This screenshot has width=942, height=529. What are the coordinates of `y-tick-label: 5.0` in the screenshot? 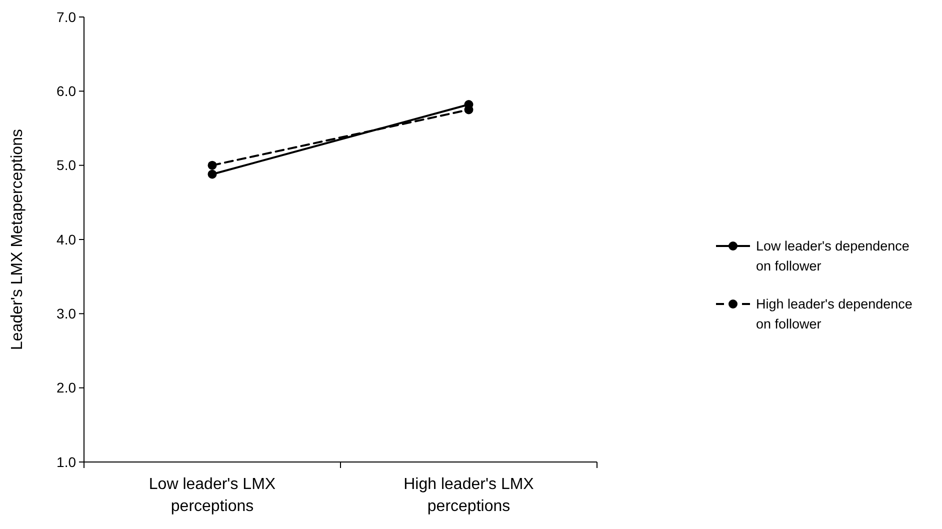 It's located at (66, 165).